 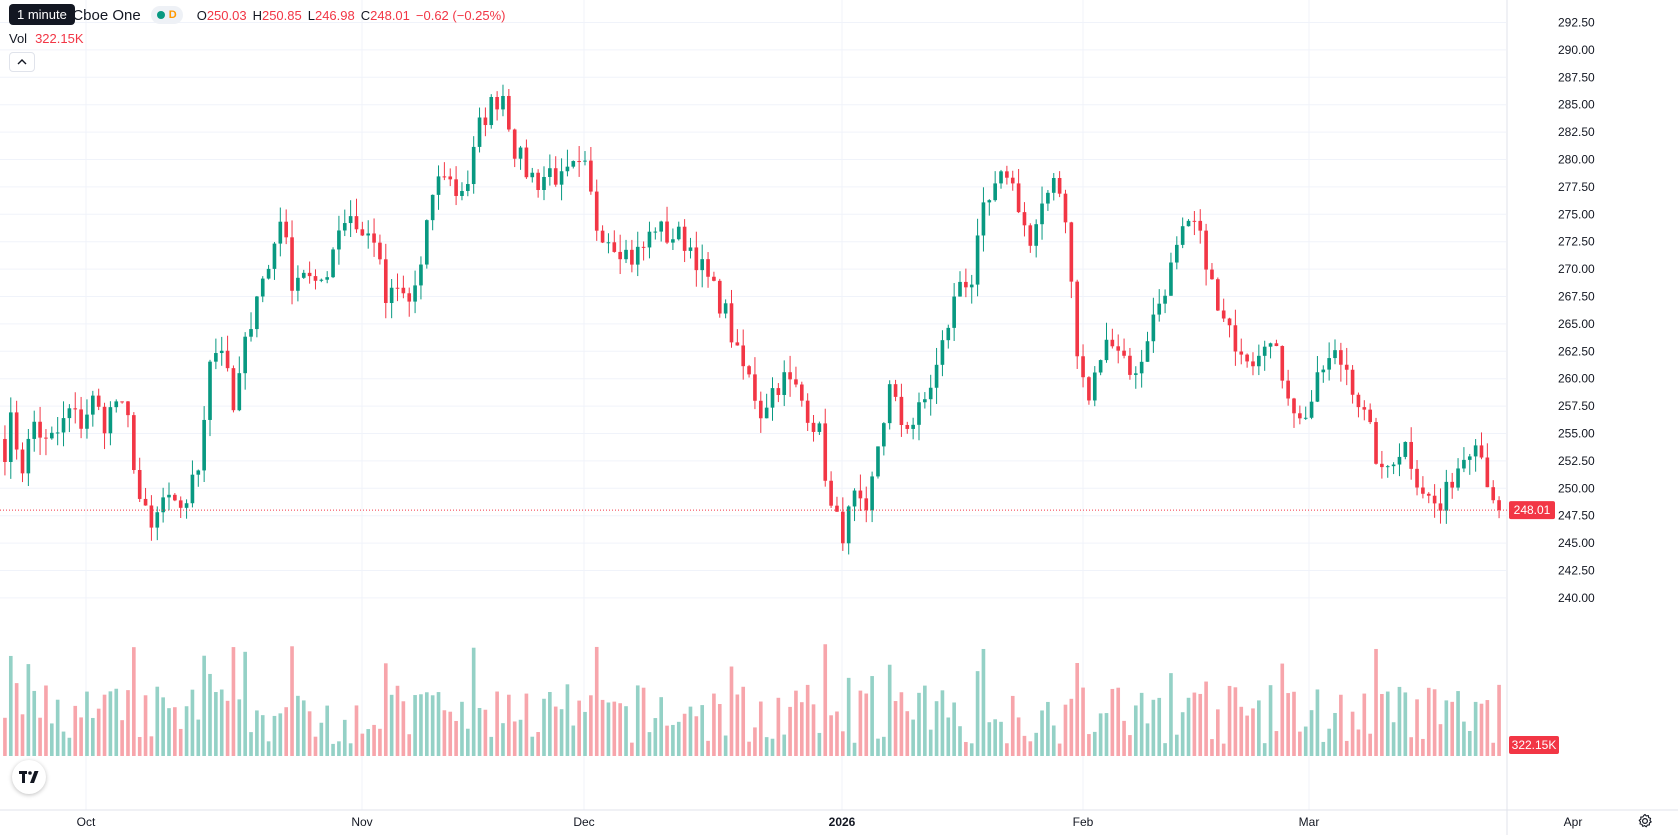 What do you see at coordinates (42, 14) in the screenshot?
I see `interval-tooltip: 1 minute` at bounding box center [42, 14].